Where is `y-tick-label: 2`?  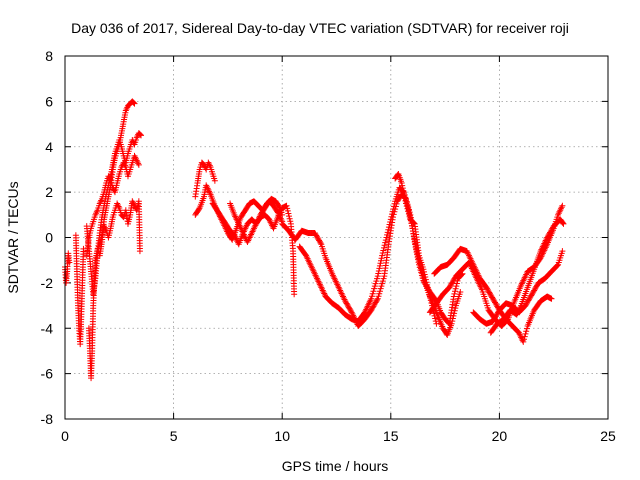 y-tick-label: 2 is located at coordinates (49, 192).